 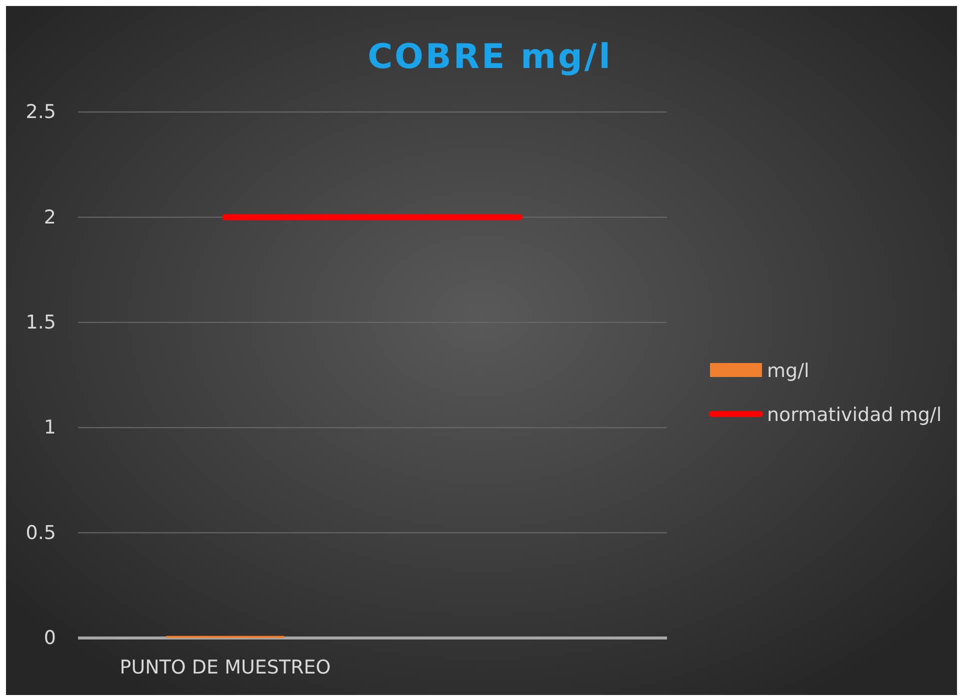 What do you see at coordinates (41, 533) in the screenshot?
I see `y-tick-label: 0.5` at bounding box center [41, 533].